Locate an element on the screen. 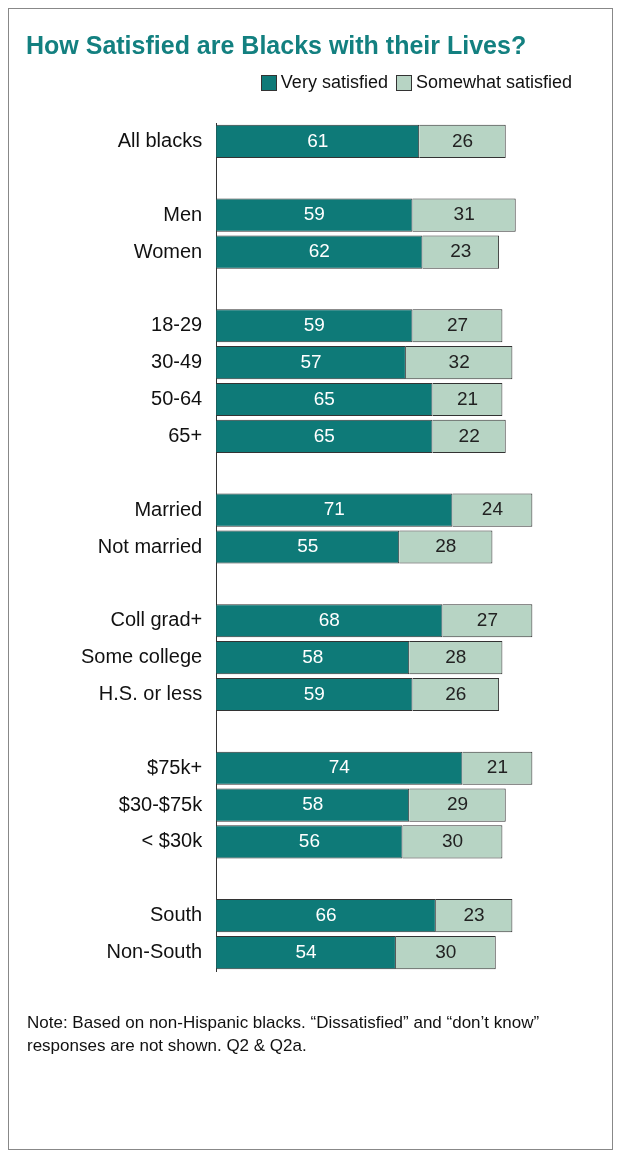 This screenshot has width=621, height=1162. y-tick-label: 50-64 is located at coordinates (177, 398).